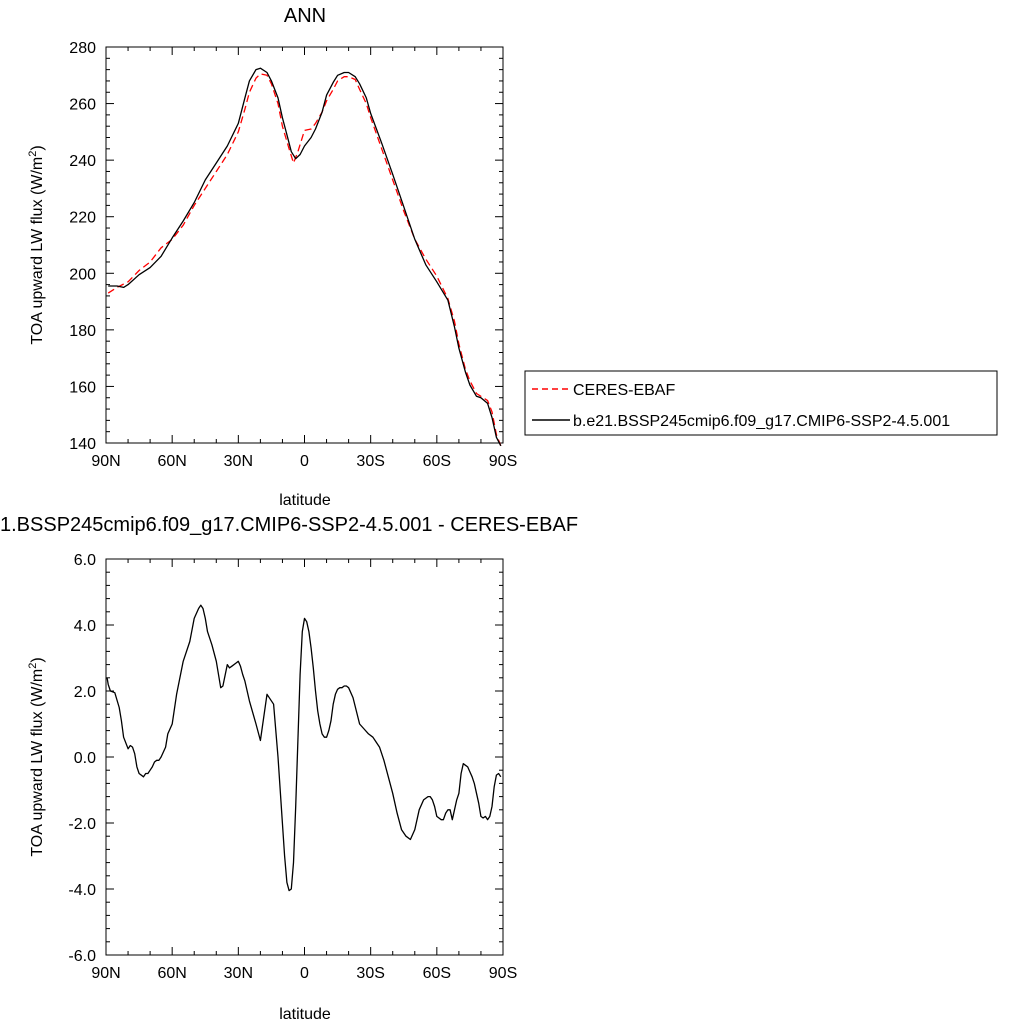 This screenshot has width=1024, height=1024. Describe the element at coordinates (82, 444) in the screenshot. I see `y-tick-label: 140` at that location.